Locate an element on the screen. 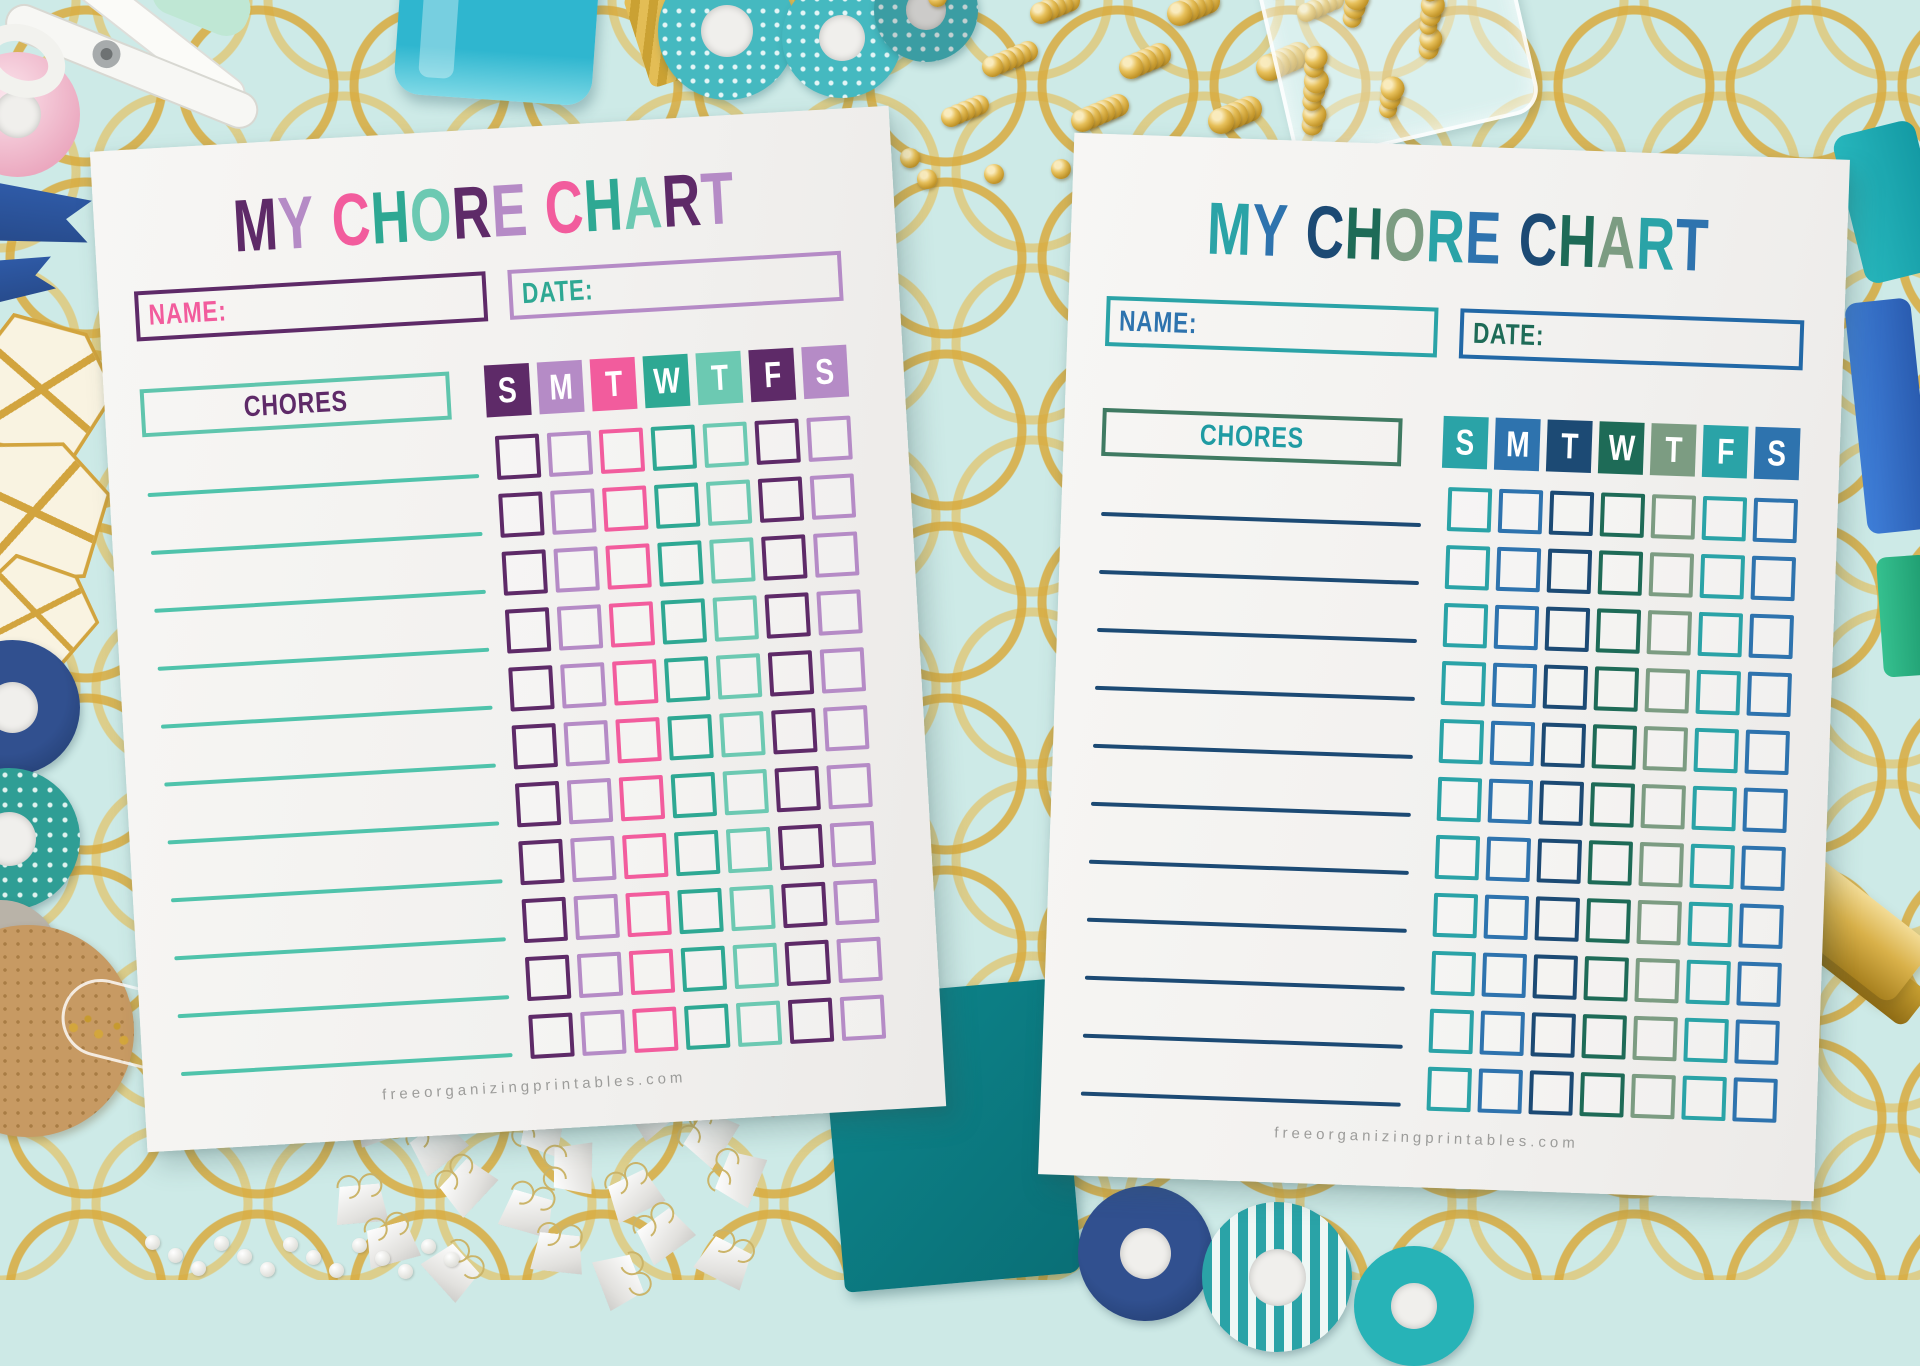 This screenshot has width=1920, height=1366. day-letter: F is located at coordinates (1725, 451).